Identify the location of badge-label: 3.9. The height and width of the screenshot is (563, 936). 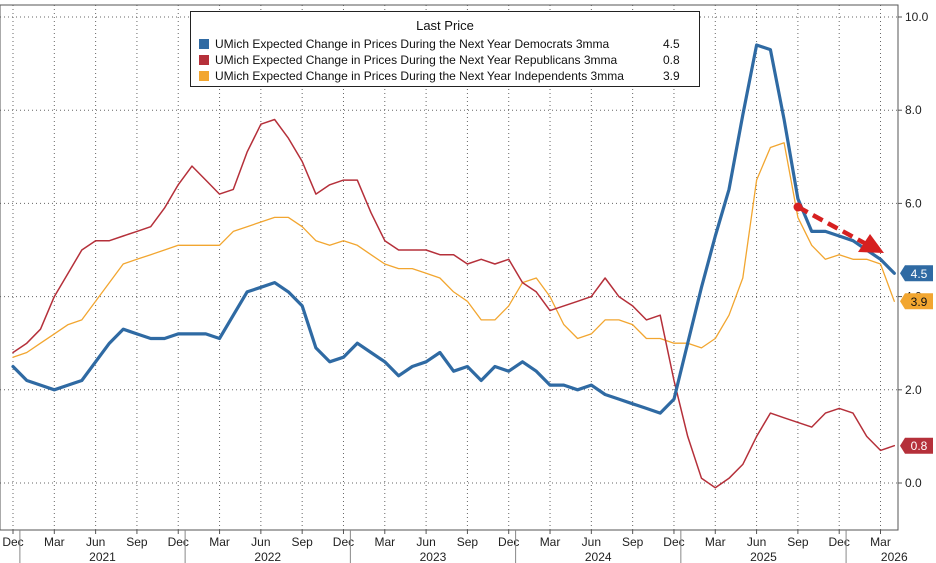
(919, 302).